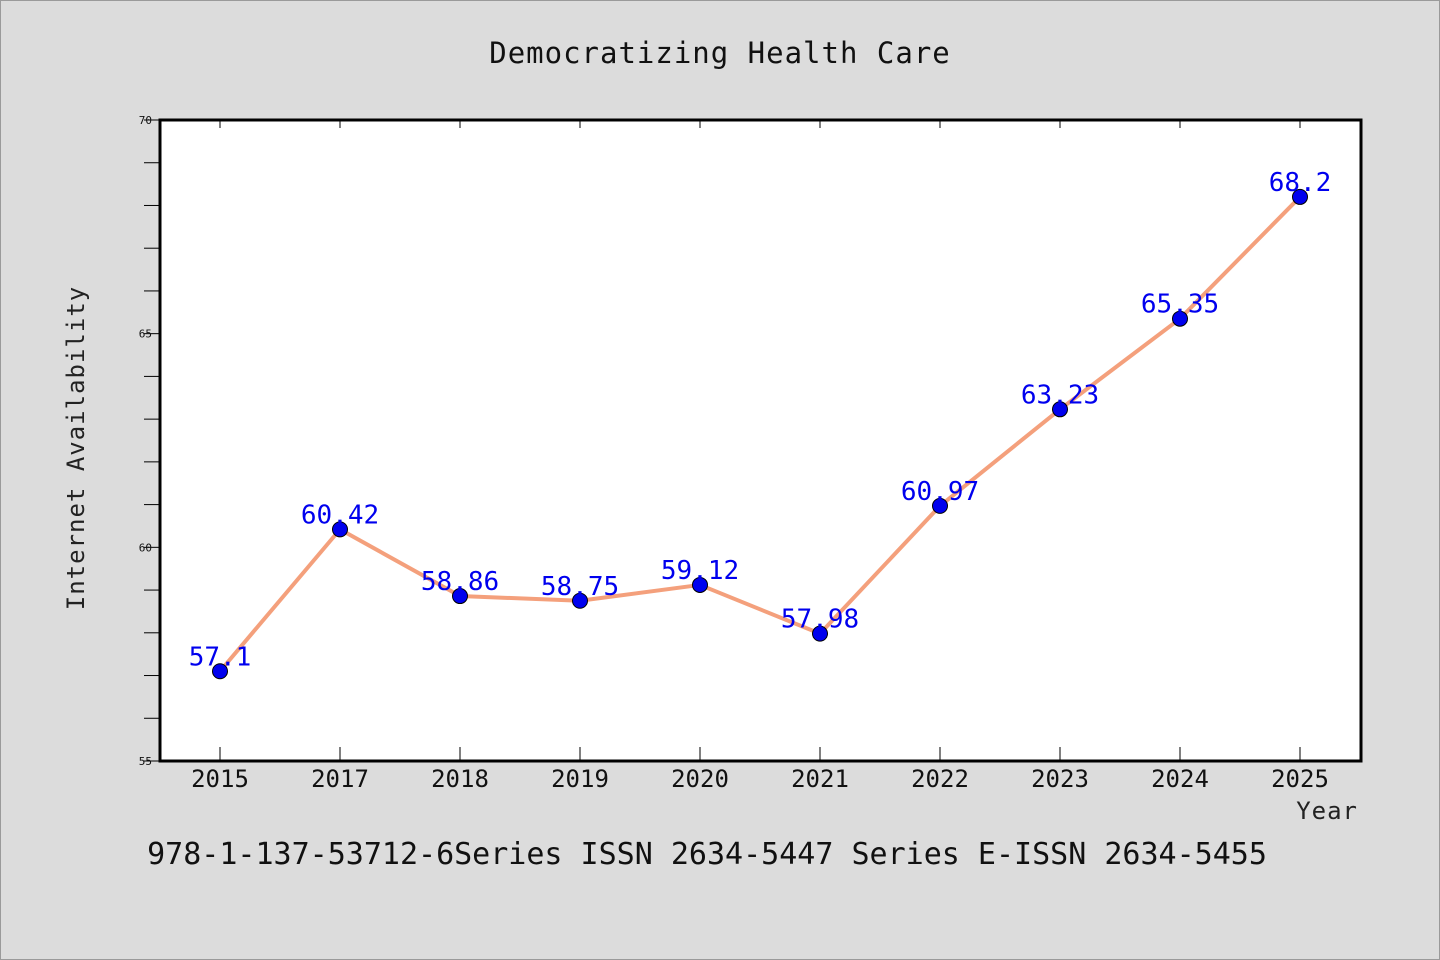  What do you see at coordinates (580, 587) in the screenshot?
I see `data-label: 58.75` at bounding box center [580, 587].